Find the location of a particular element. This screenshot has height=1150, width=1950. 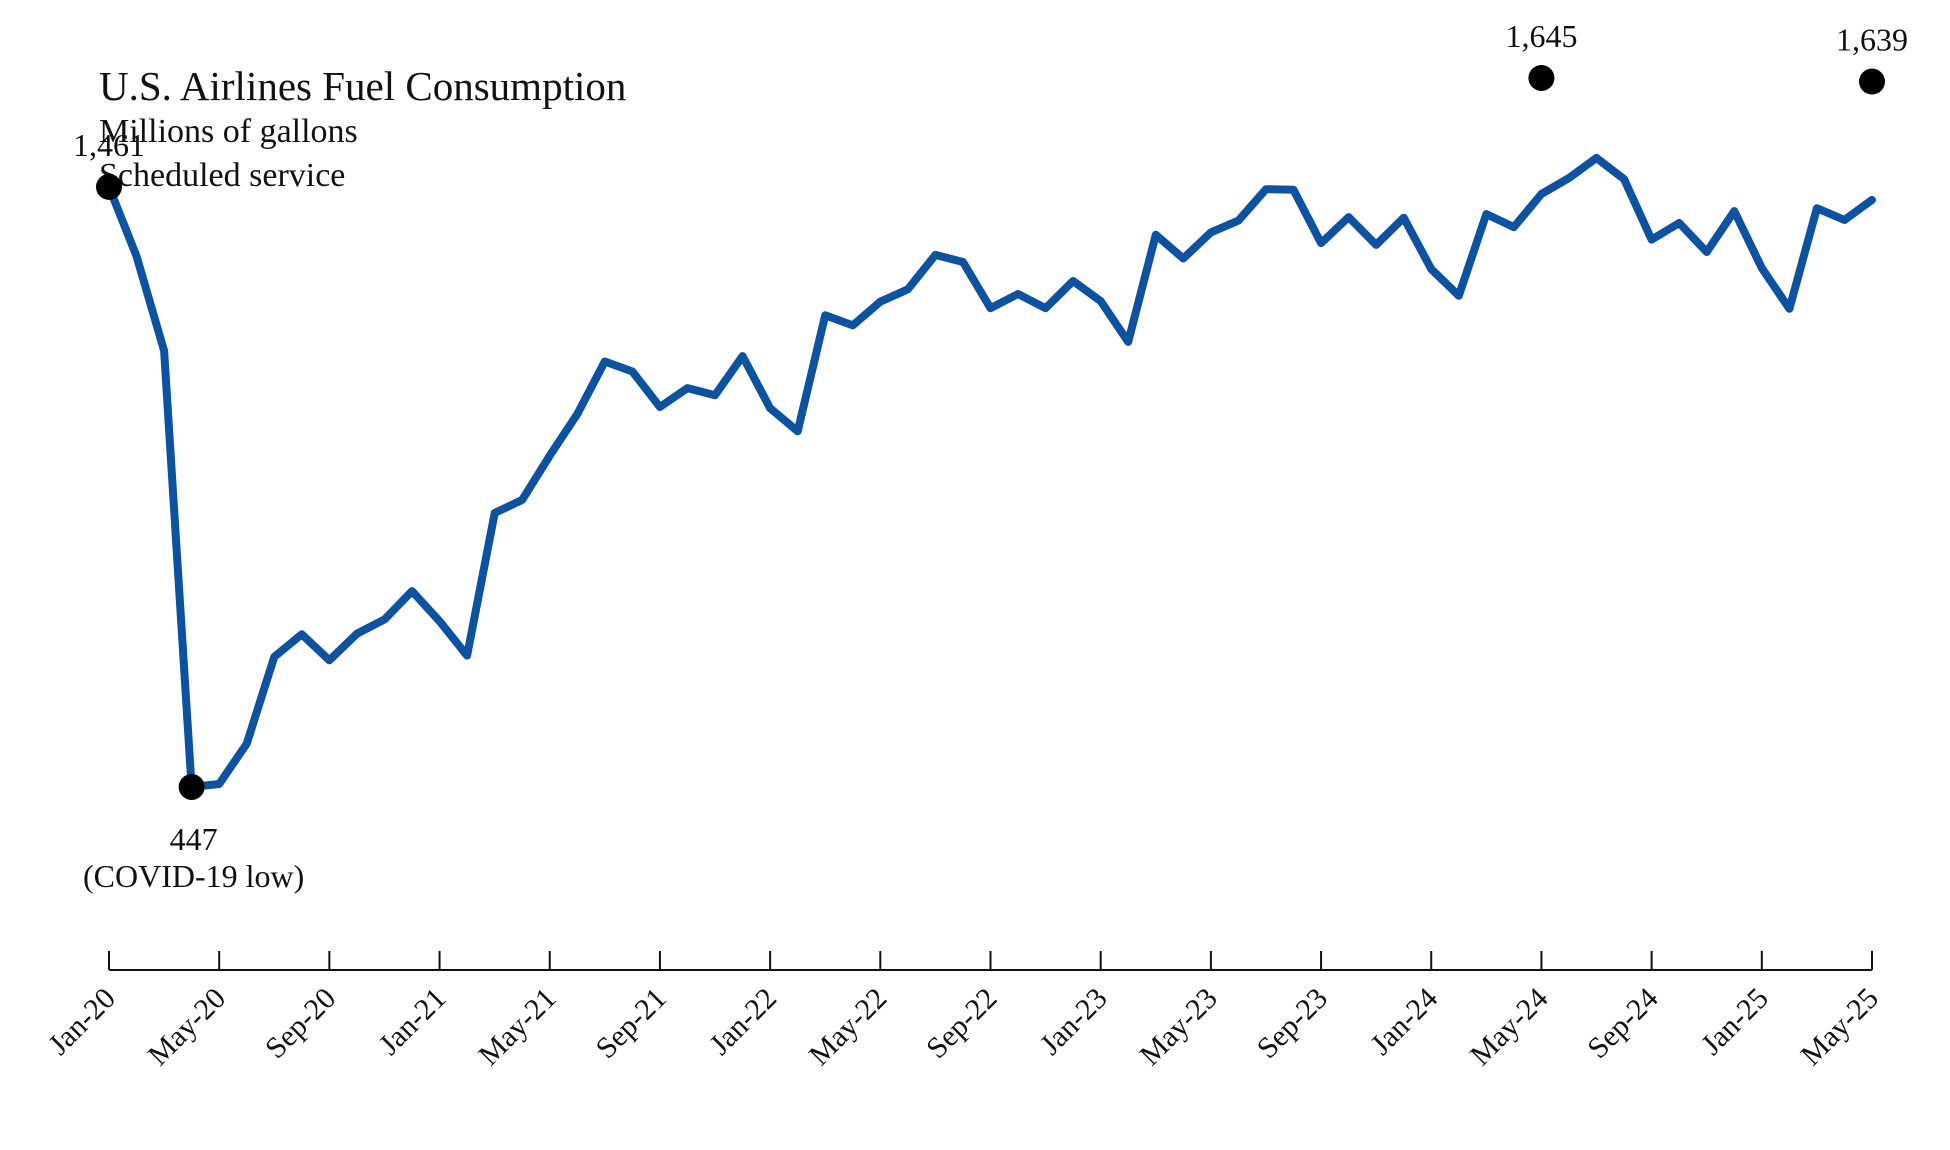

x-tick-label: Sep-24 is located at coordinates (1622, 1023).